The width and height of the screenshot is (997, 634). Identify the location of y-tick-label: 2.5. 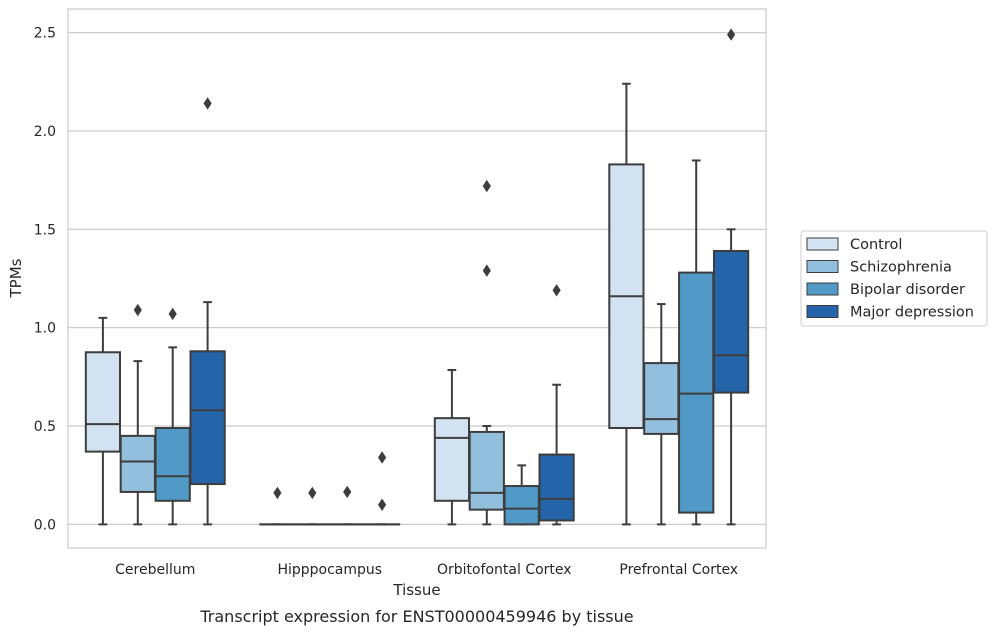
(45, 34).